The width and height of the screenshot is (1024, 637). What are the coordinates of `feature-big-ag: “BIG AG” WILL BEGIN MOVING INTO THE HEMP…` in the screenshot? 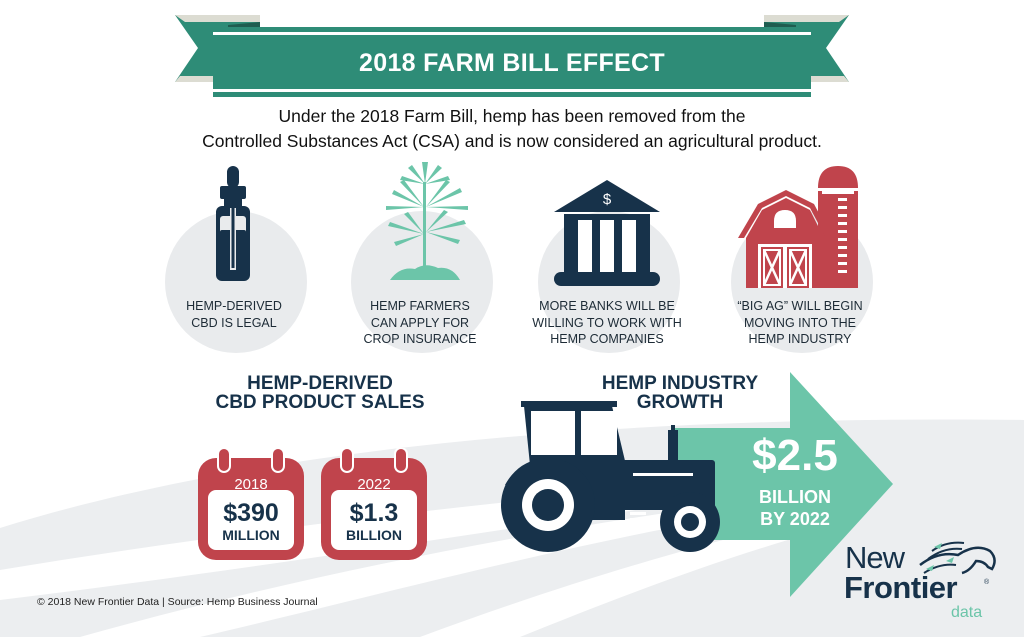 It's located at (796, 259).